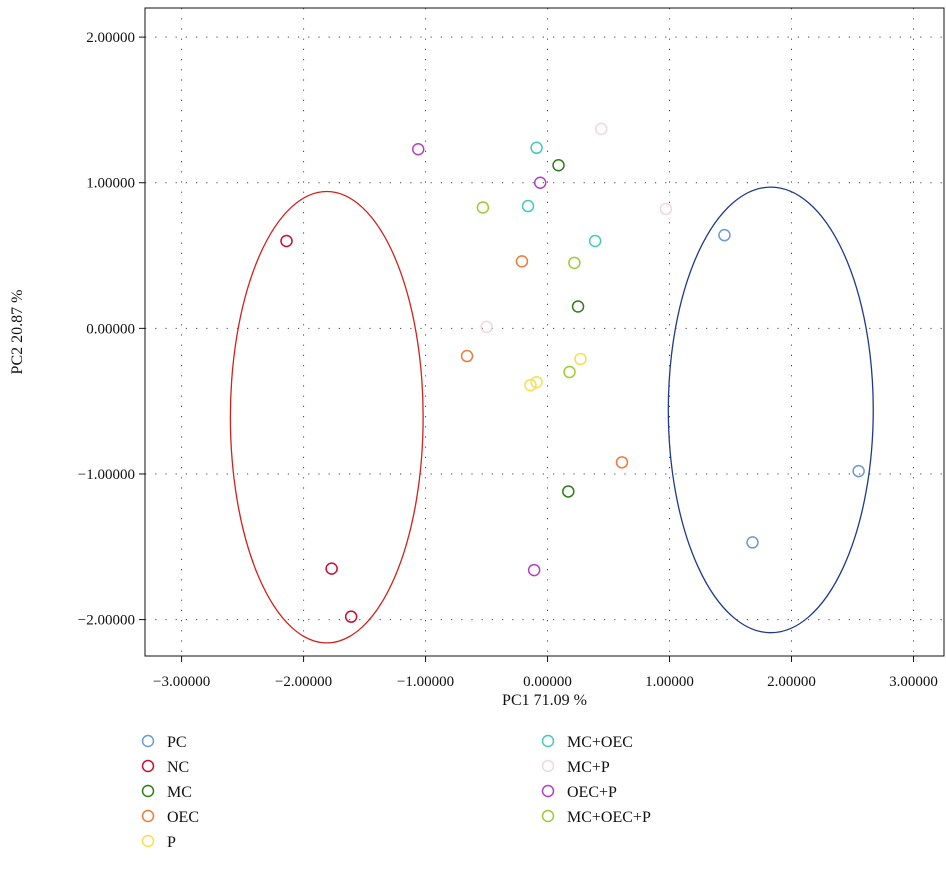 This screenshot has width=946, height=889. I want to click on legend-label-mc-oec-p: MC+OEC+P, so click(609, 817).